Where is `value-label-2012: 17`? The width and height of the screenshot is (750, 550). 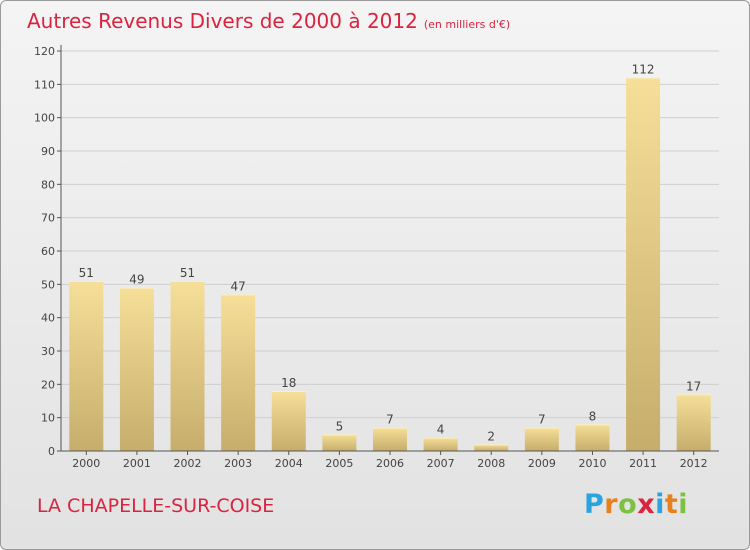
value-label-2012: 17 is located at coordinates (693, 386).